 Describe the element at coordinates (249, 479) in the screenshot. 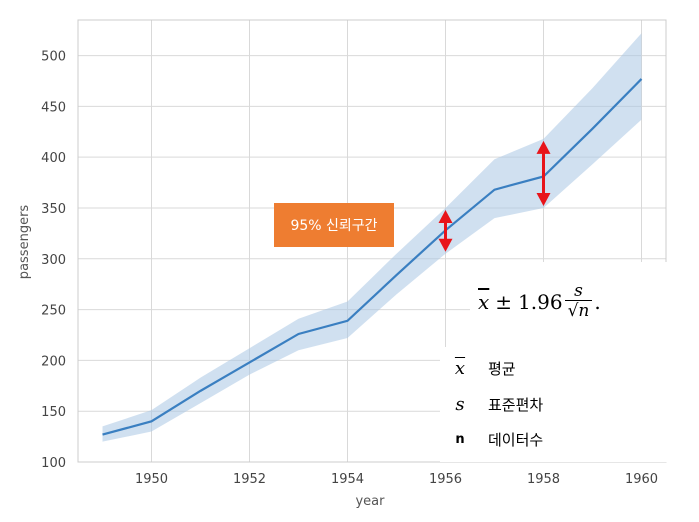

I see `x-tick-label: 1952` at that location.